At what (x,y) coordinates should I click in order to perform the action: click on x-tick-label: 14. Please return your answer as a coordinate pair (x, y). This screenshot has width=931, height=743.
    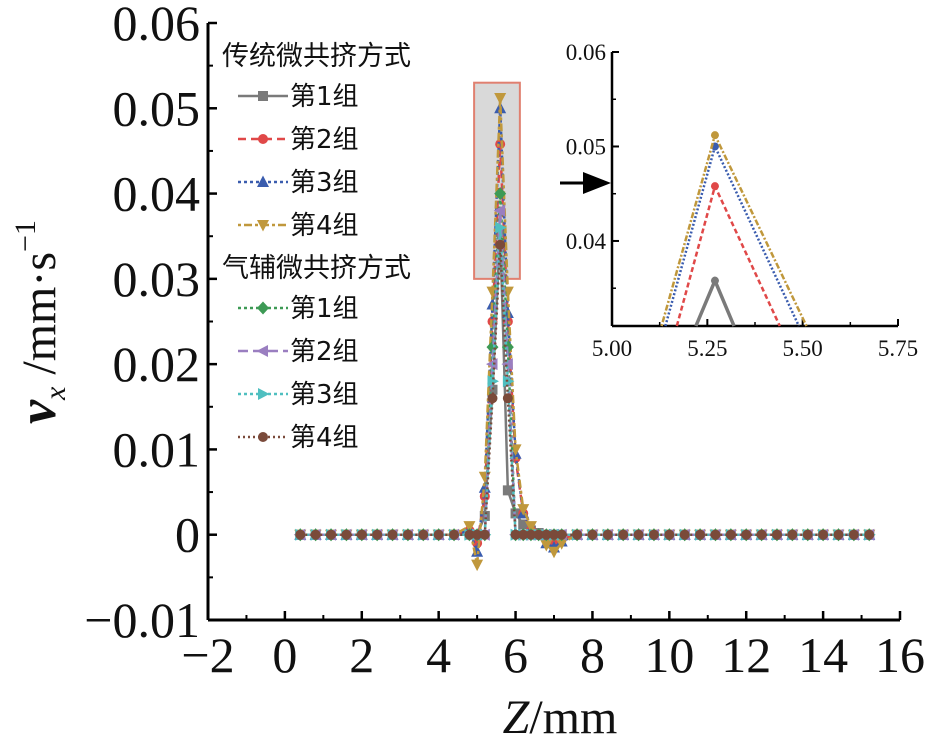
    Looking at the image, I should click on (823, 655).